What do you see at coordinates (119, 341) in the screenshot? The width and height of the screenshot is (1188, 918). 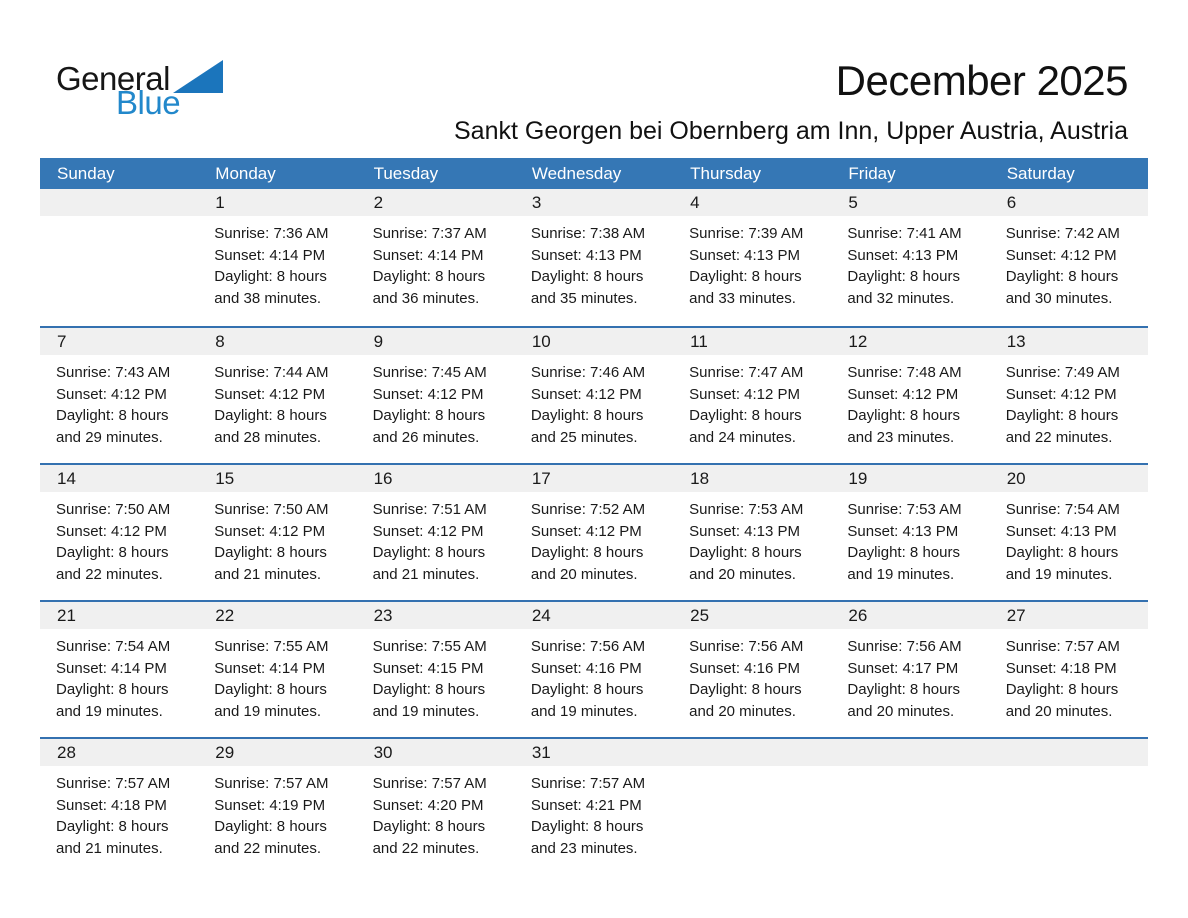 I see `day-number-band: 7` at bounding box center [119, 341].